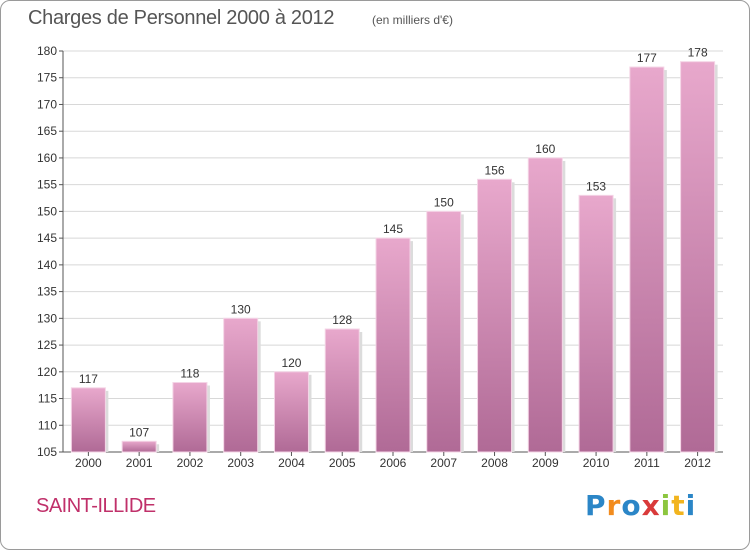  Describe the element at coordinates (291, 463) in the screenshot. I see `x-tick-label: 2004` at that location.